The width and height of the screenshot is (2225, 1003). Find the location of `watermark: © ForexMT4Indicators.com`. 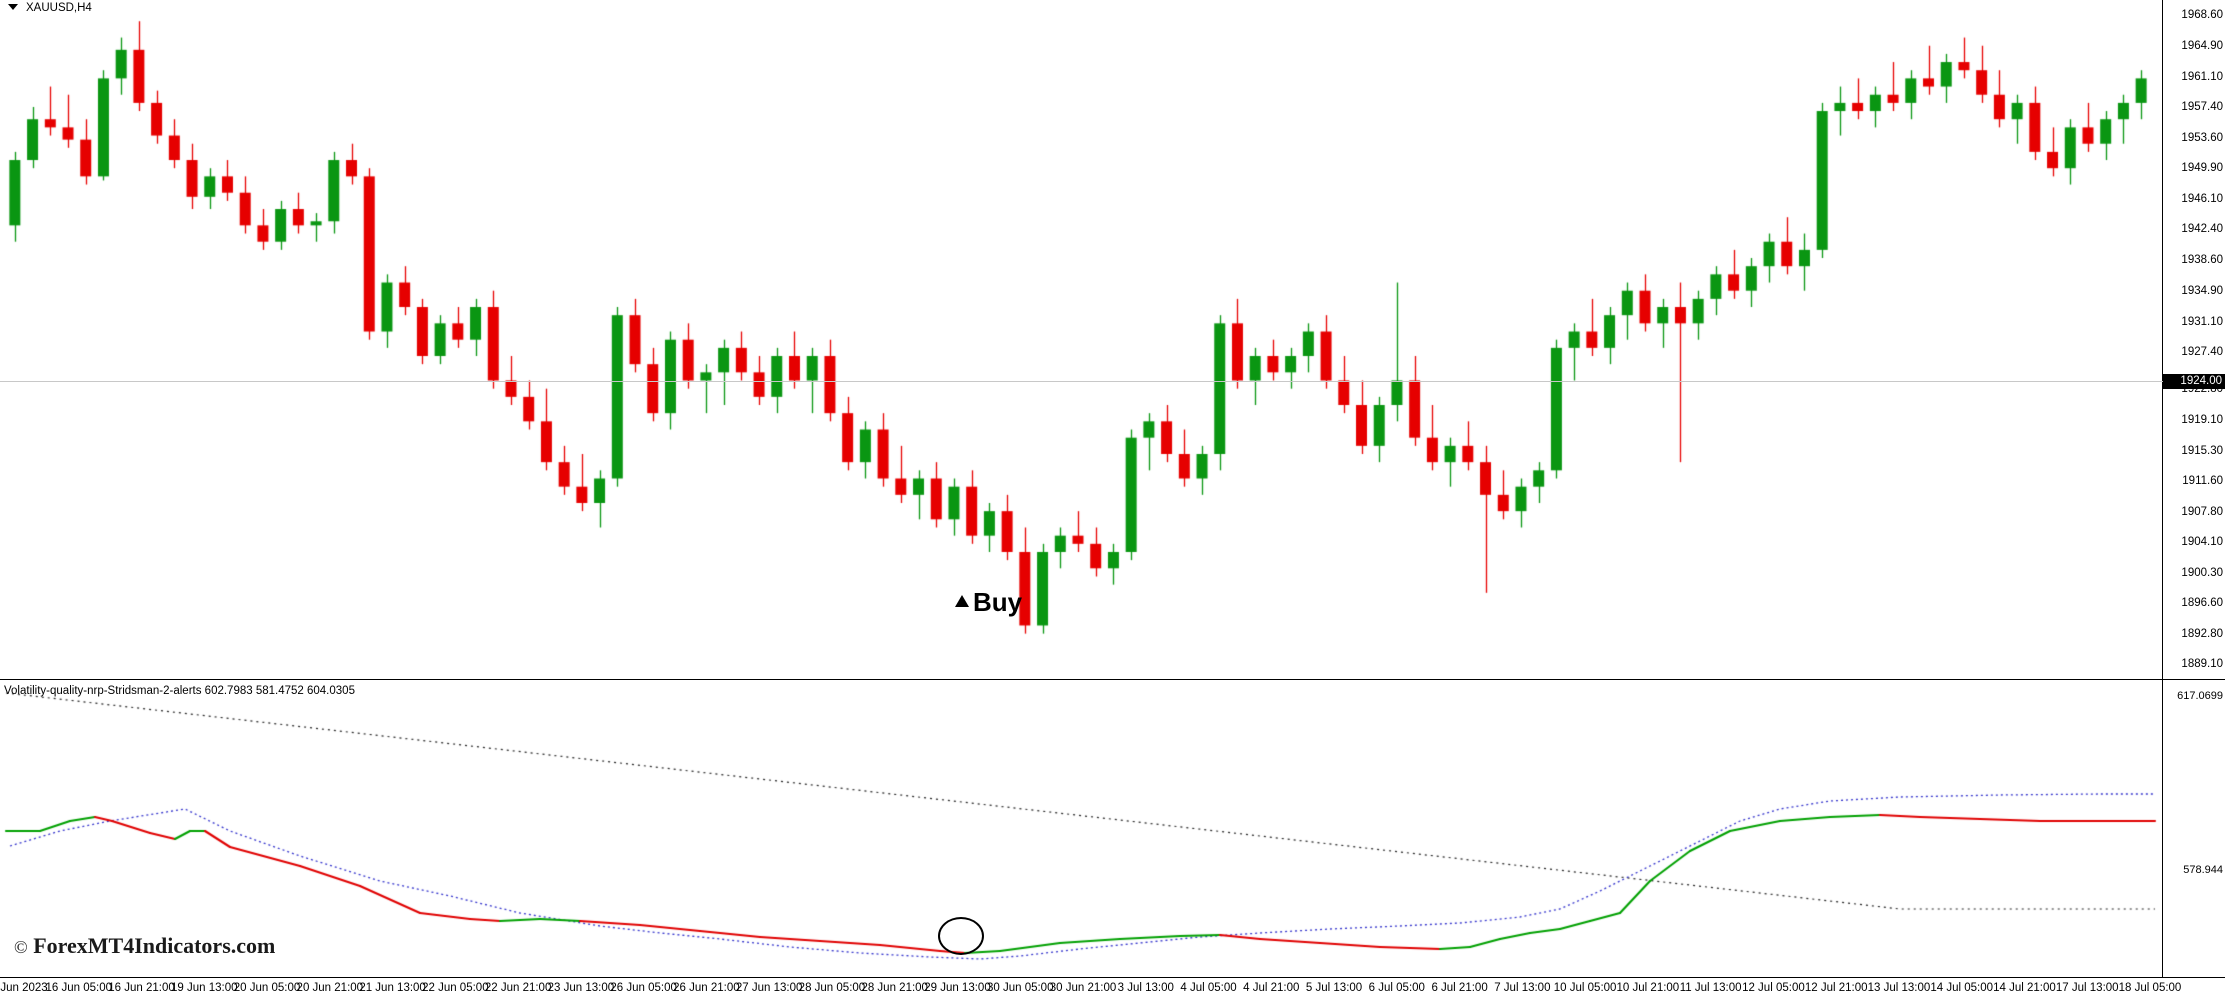

watermark: © ForexMT4Indicators.com is located at coordinates (144, 946).